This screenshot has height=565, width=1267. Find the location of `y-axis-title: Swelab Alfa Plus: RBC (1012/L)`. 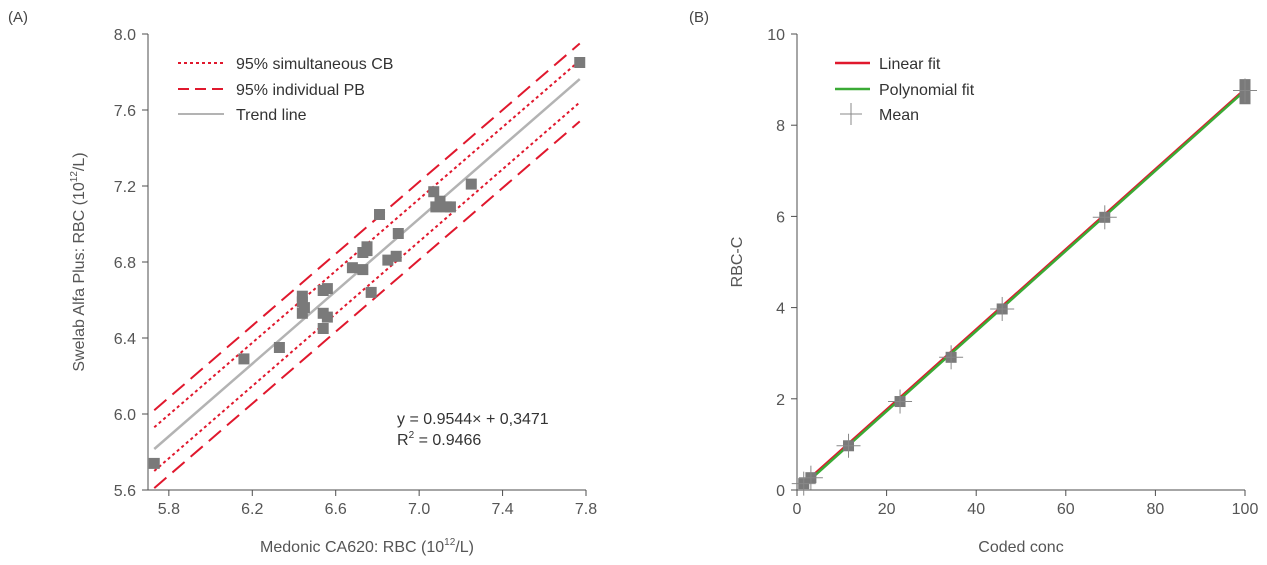

y-axis-title: Swelab Alfa Plus: RBC (1012/L) is located at coordinates (78, 261).